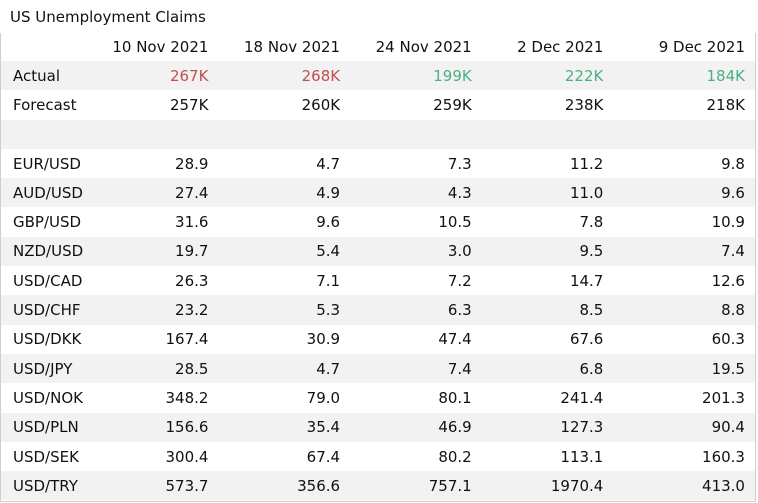 Image resolution: width=758 pixels, height=503 pixels. Describe the element at coordinates (378, 104) in the screenshot. I see `forecast-row: Forecast 257K 260K 259K 238K 218K` at that location.